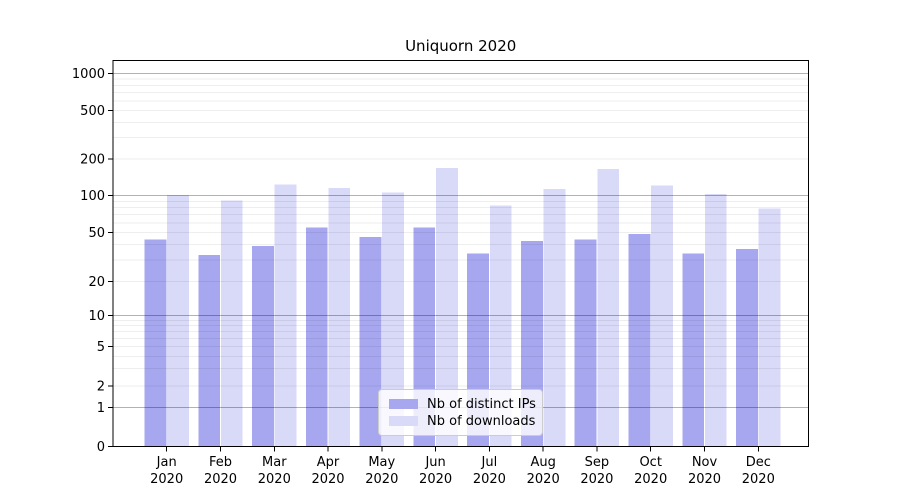 This screenshot has height=500, width=900. Describe the element at coordinates (705, 462) in the screenshot. I see `x-tick-label-month: Nov` at that location.